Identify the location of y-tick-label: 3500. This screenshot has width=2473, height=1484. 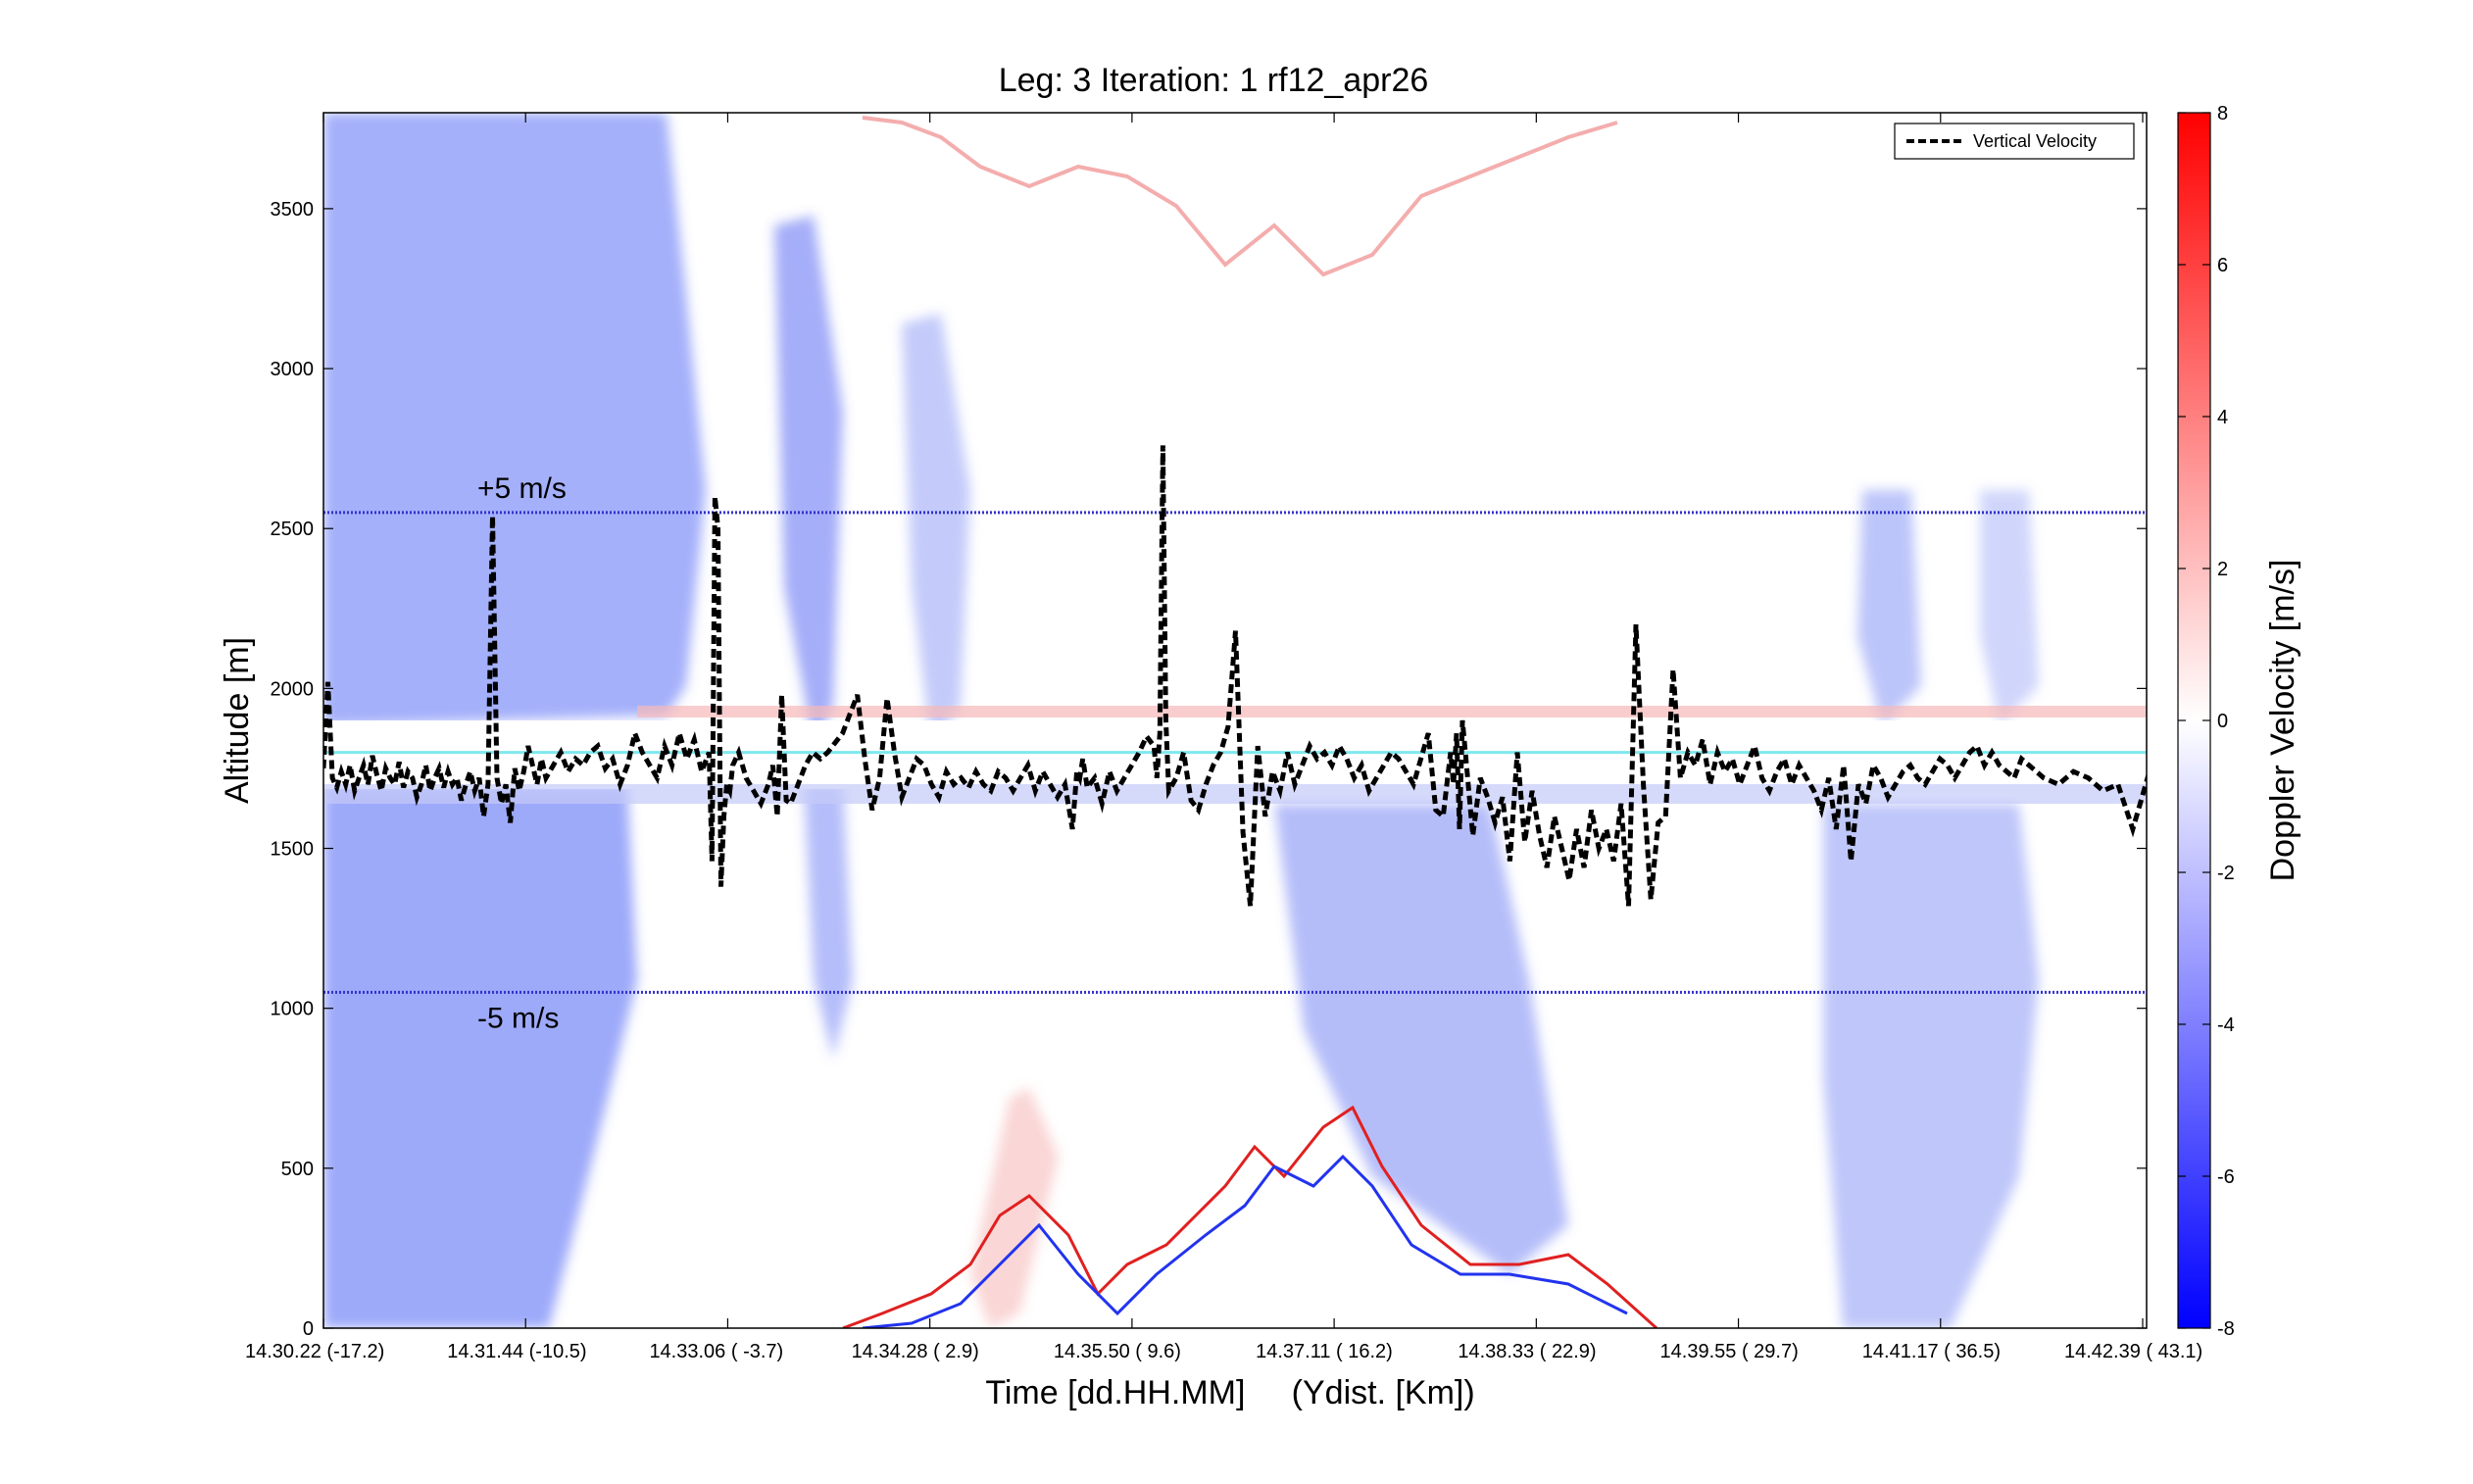
(293, 210).